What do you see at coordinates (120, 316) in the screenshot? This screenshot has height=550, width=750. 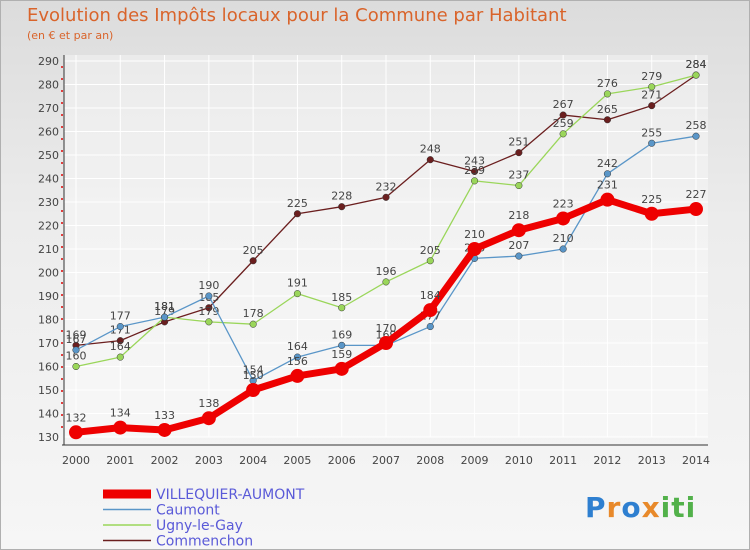 I see `data-label: 177` at bounding box center [120, 316].